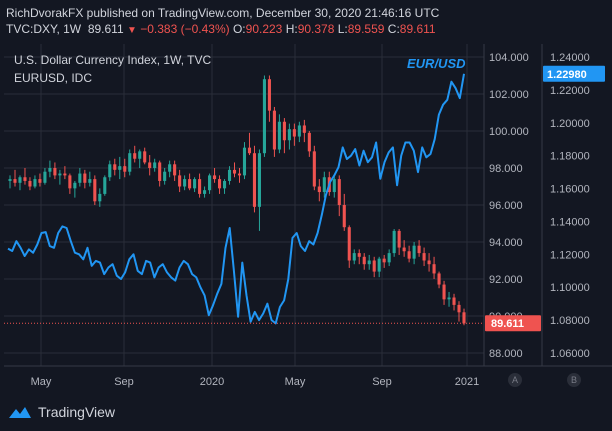 This screenshot has height=431, width=612. What do you see at coordinates (467, 382) in the screenshot?
I see `x-tick-label: 2021` at bounding box center [467, 382].